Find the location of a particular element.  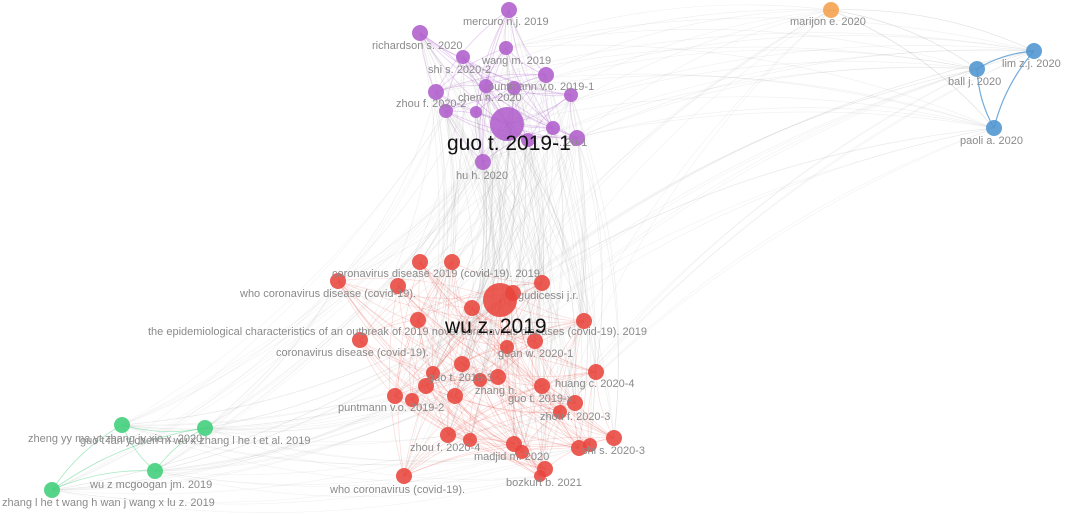

node-r18 is located at coordinates (426, 386).